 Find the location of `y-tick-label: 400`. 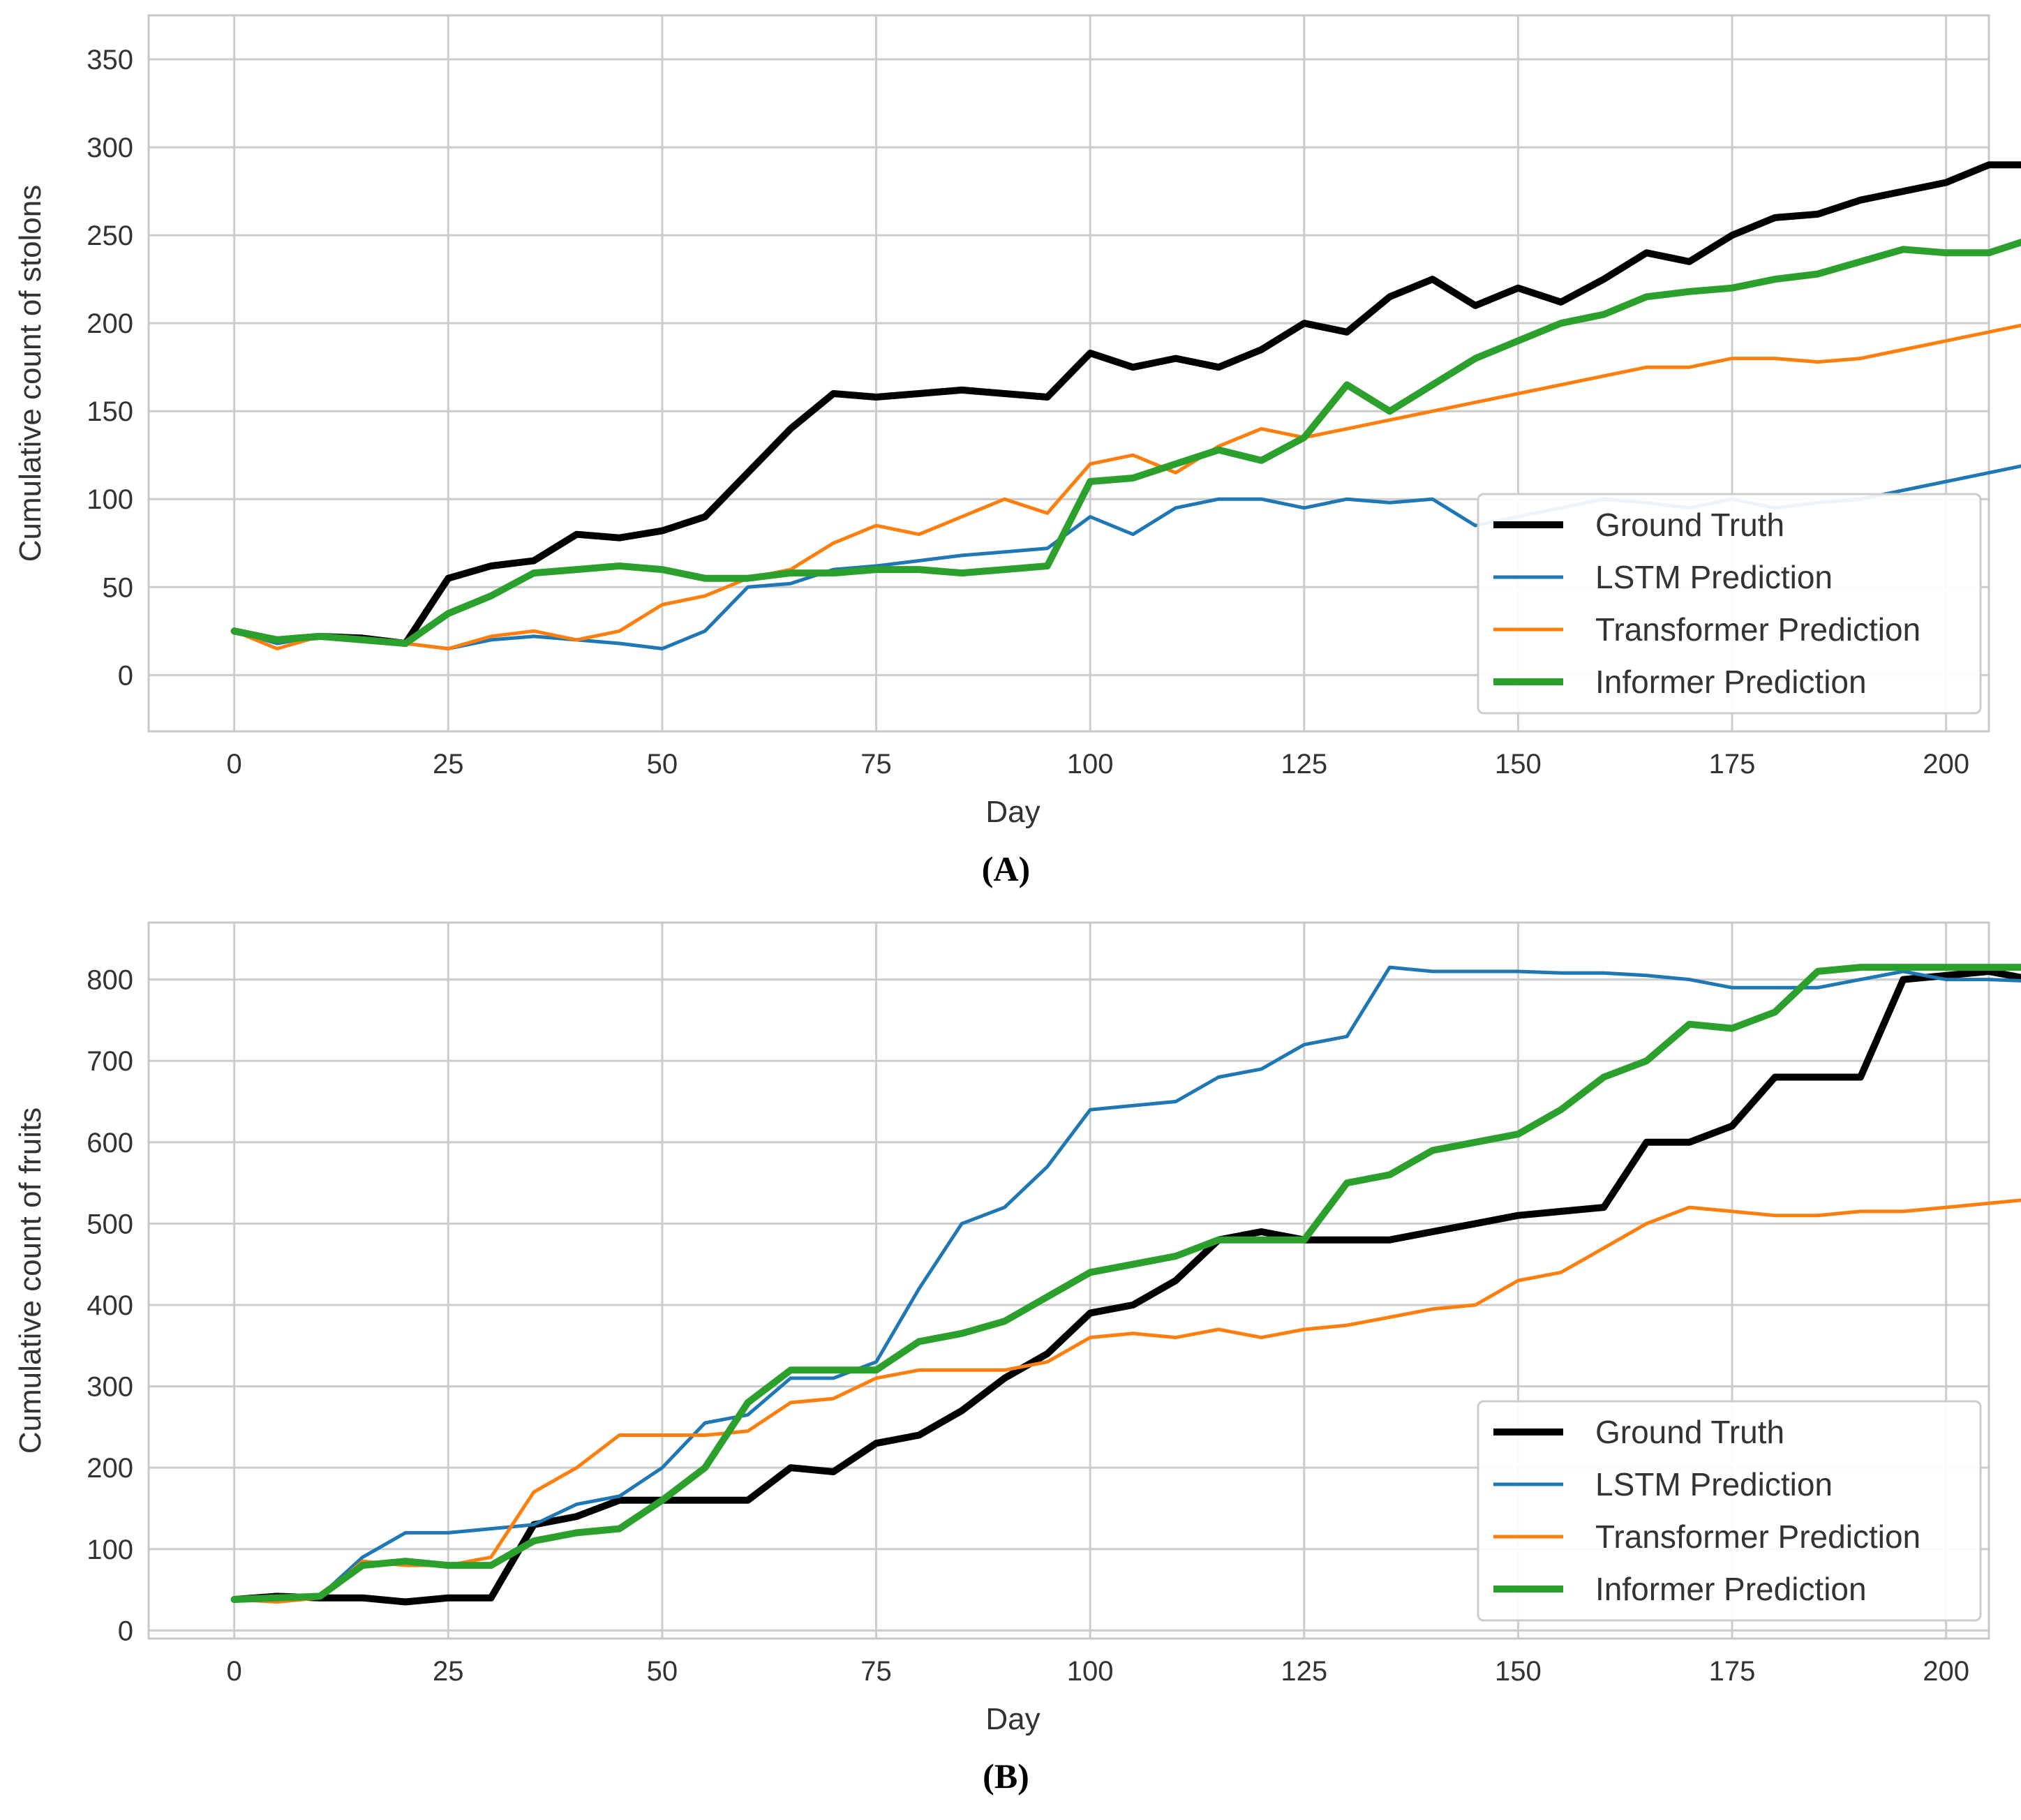

y-tick-label: 400 is located at coordinates (110, 1305).